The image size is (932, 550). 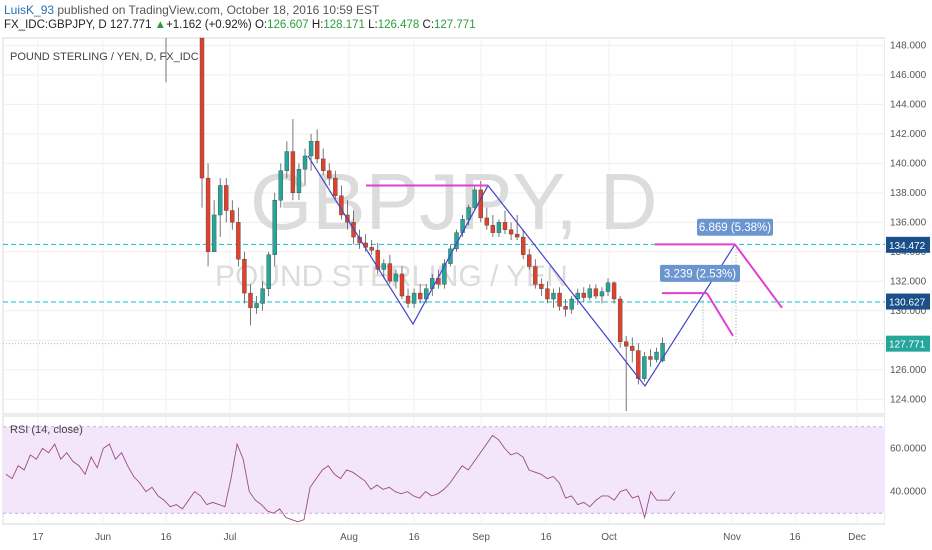 I want to click on price-tick-label: 124.000, so click(x=908, y=399).